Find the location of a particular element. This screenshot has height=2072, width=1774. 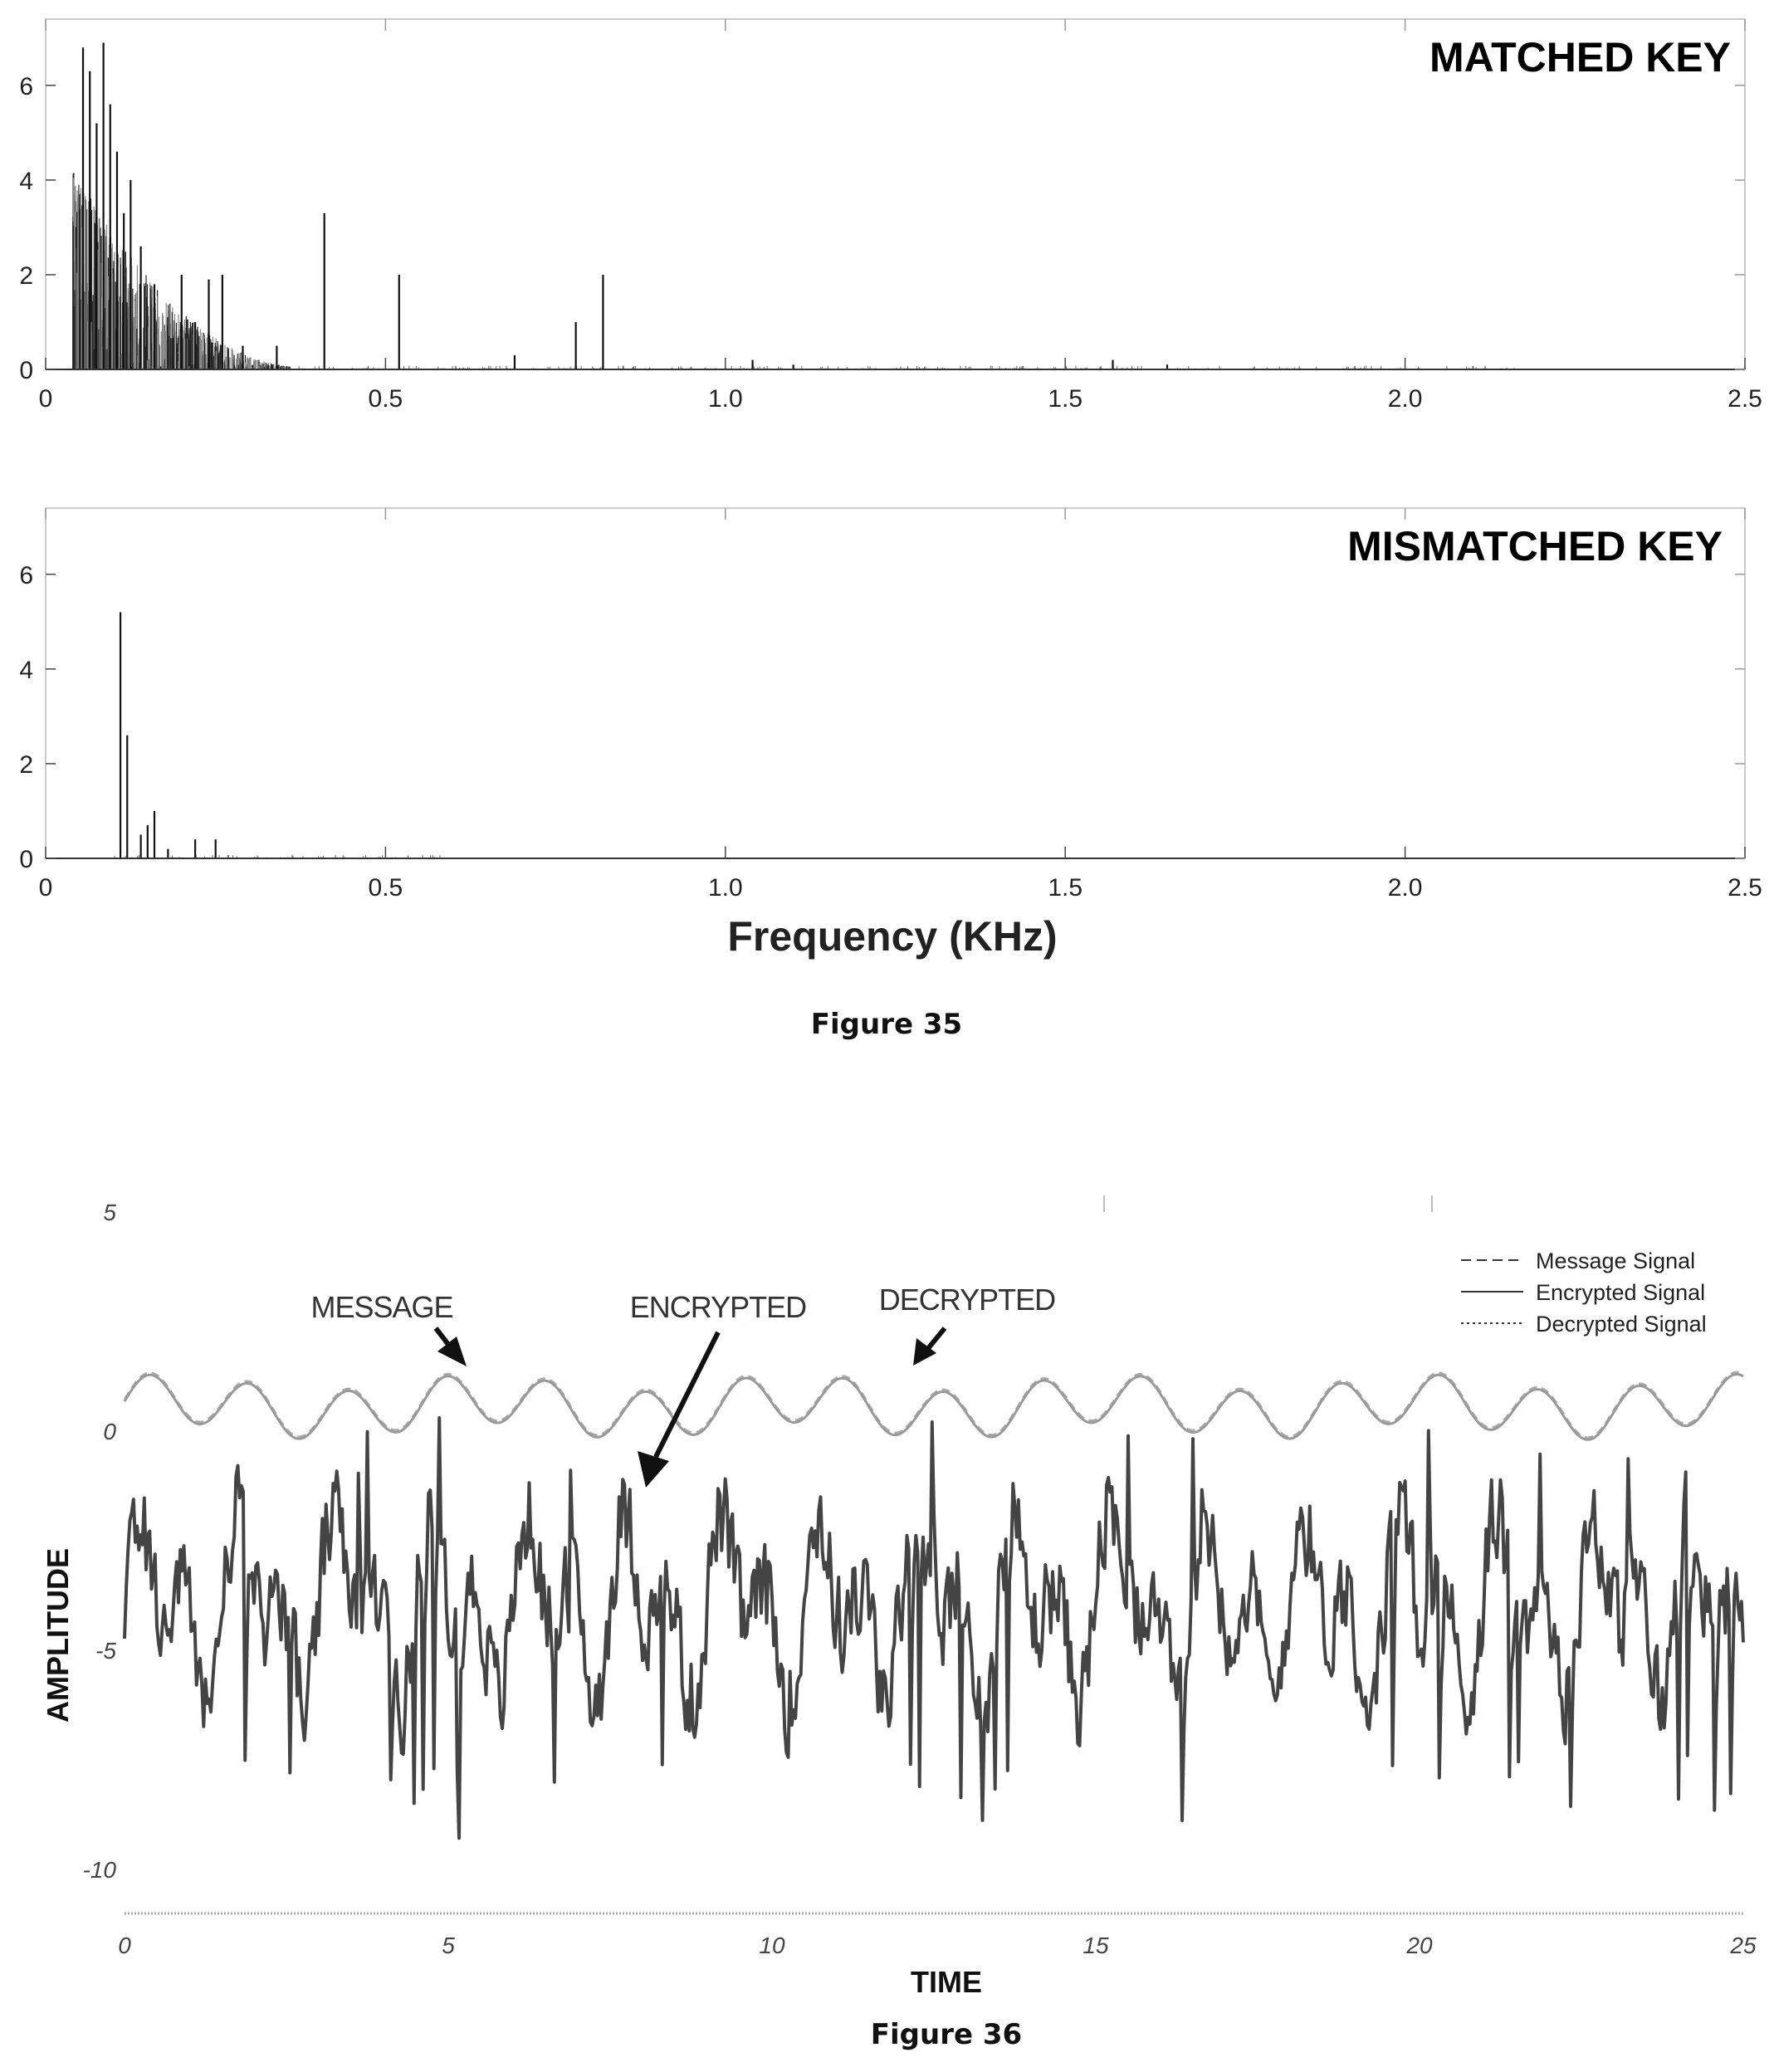

encrypted-arrow-head is located at coordinates (653, 1470).